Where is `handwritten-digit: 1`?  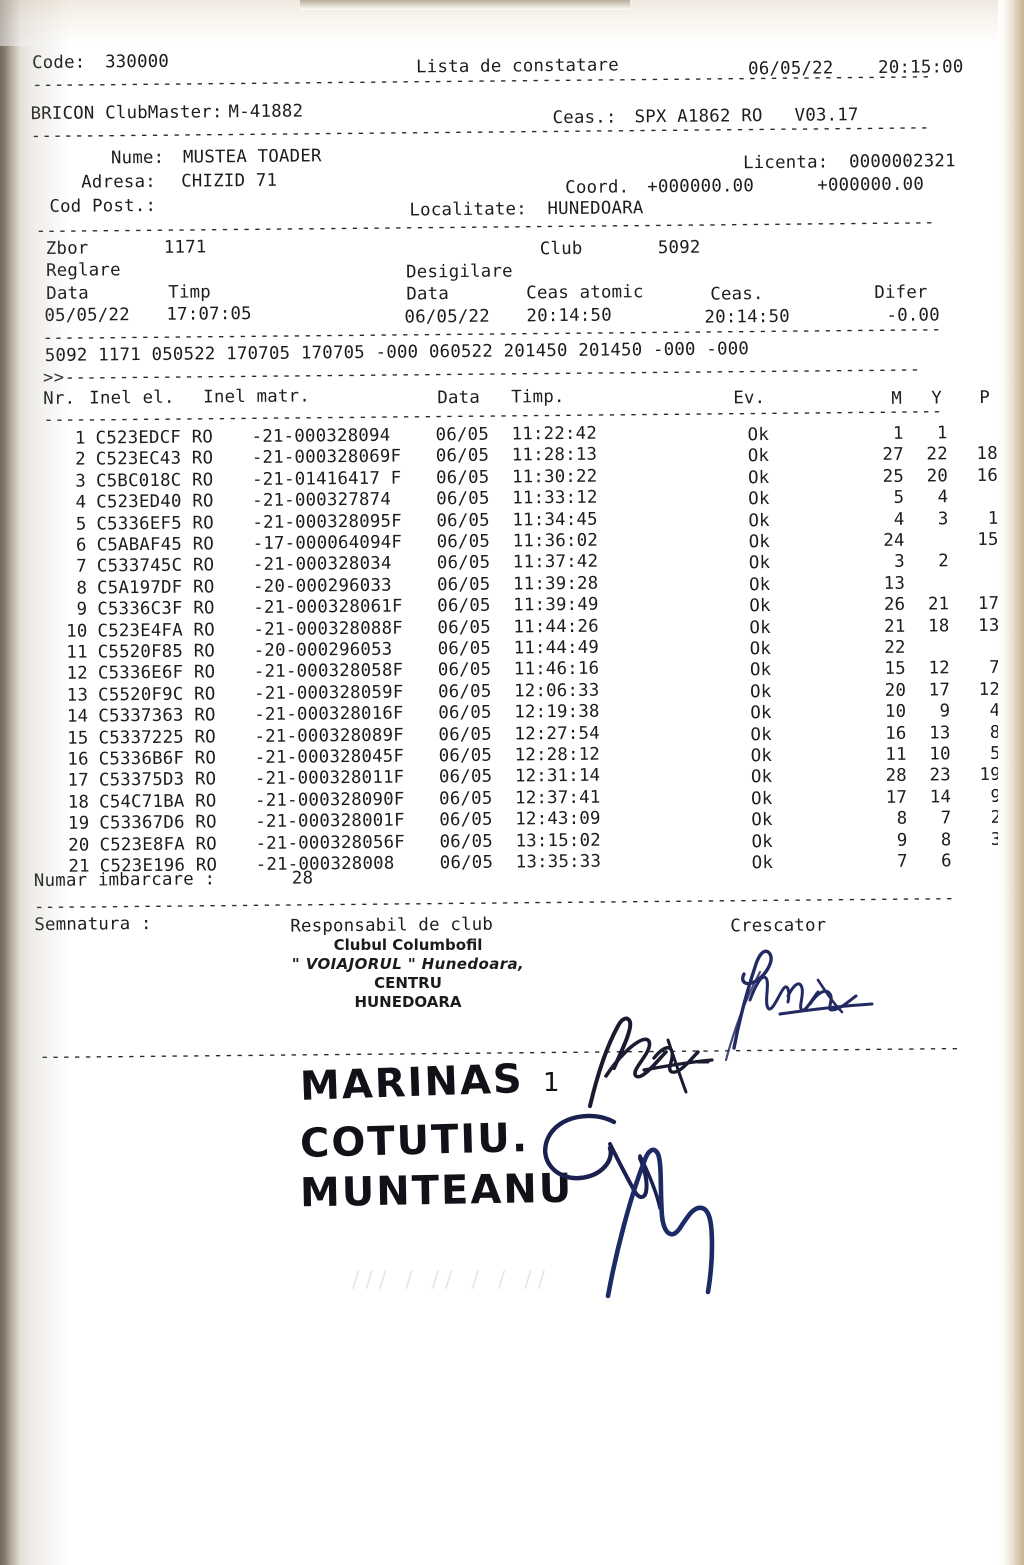
handwritten-digit: 1 is located at coordinates (552, 1083).